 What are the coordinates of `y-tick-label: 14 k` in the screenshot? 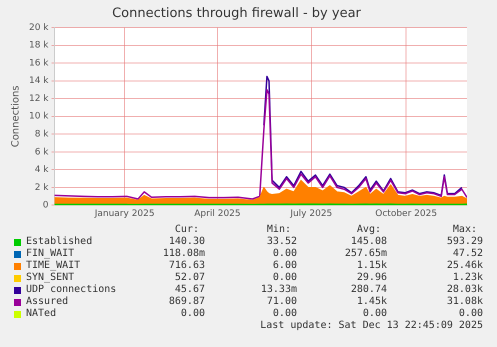 It's located at (39, 81).